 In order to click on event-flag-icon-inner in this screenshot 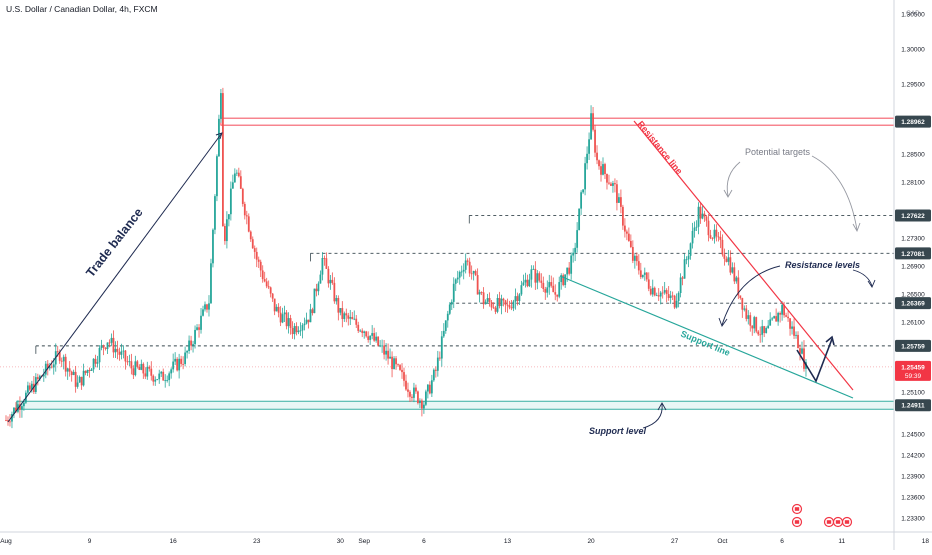, I will do `click(838, 522)`.